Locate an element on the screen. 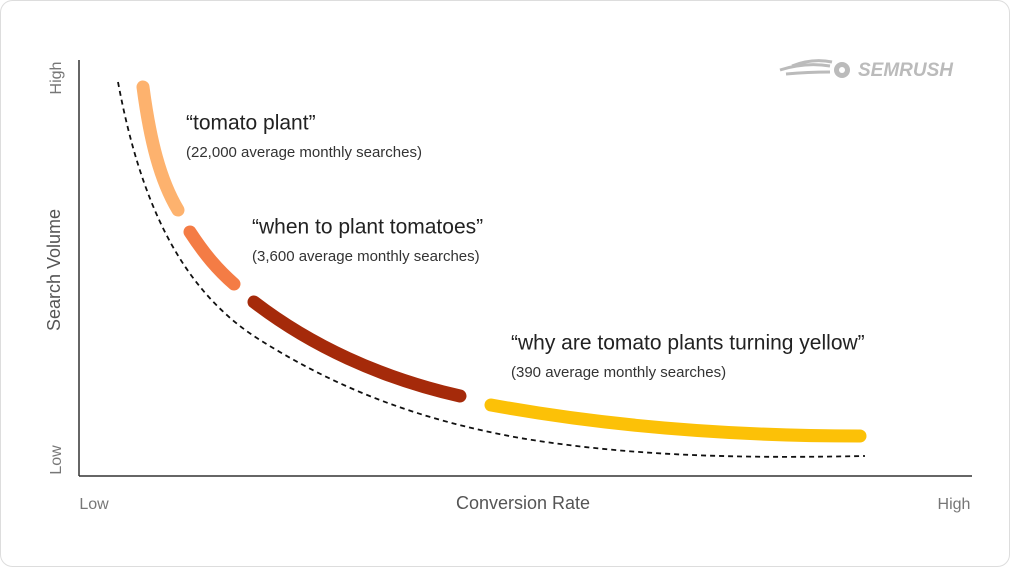  annotation-subtitle: (22,000 average monthly searches) is located at coordinates (304, 152).